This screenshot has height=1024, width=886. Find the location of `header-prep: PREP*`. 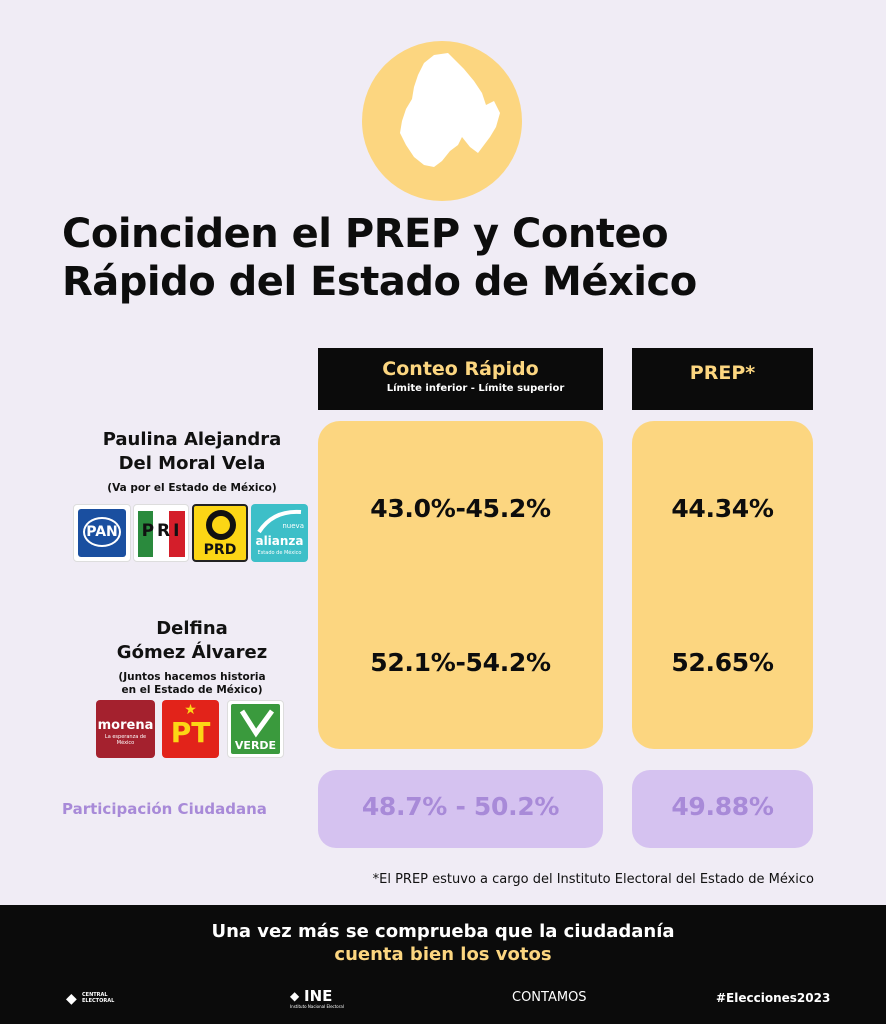

header-prep: PREP* is located at coordinates (722, 379).